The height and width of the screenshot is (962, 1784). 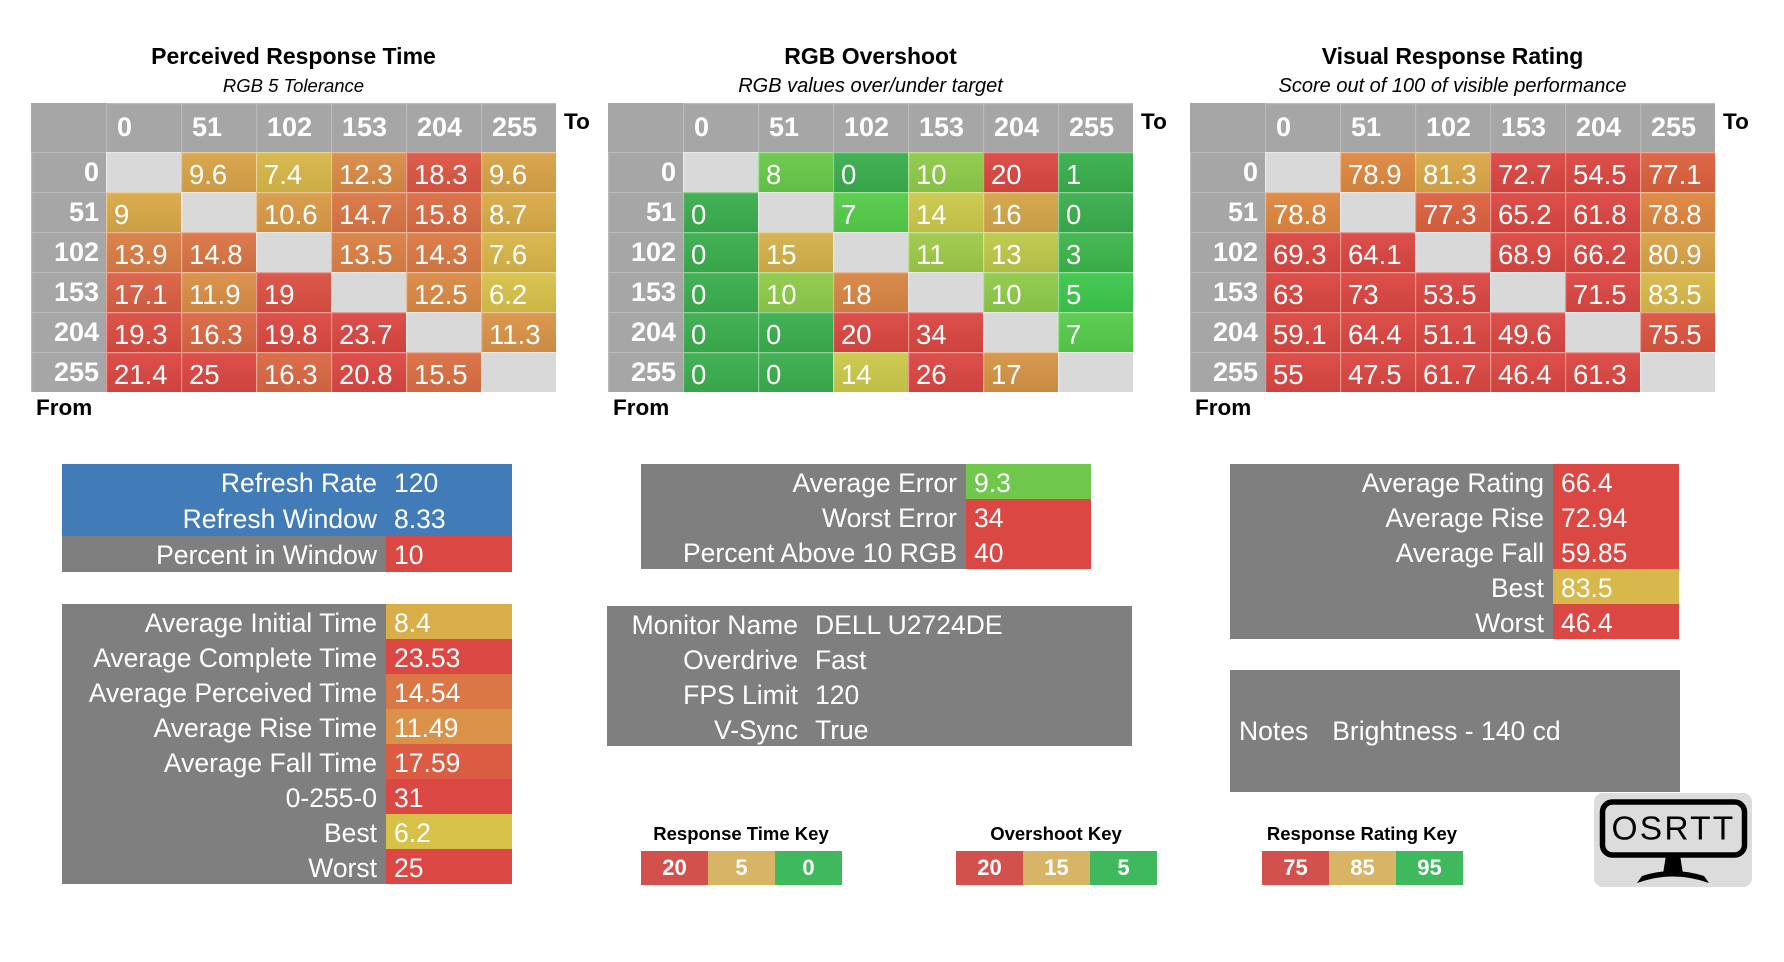 I want to click on svg-text: OSRTT, so click(x=1674, y=829).